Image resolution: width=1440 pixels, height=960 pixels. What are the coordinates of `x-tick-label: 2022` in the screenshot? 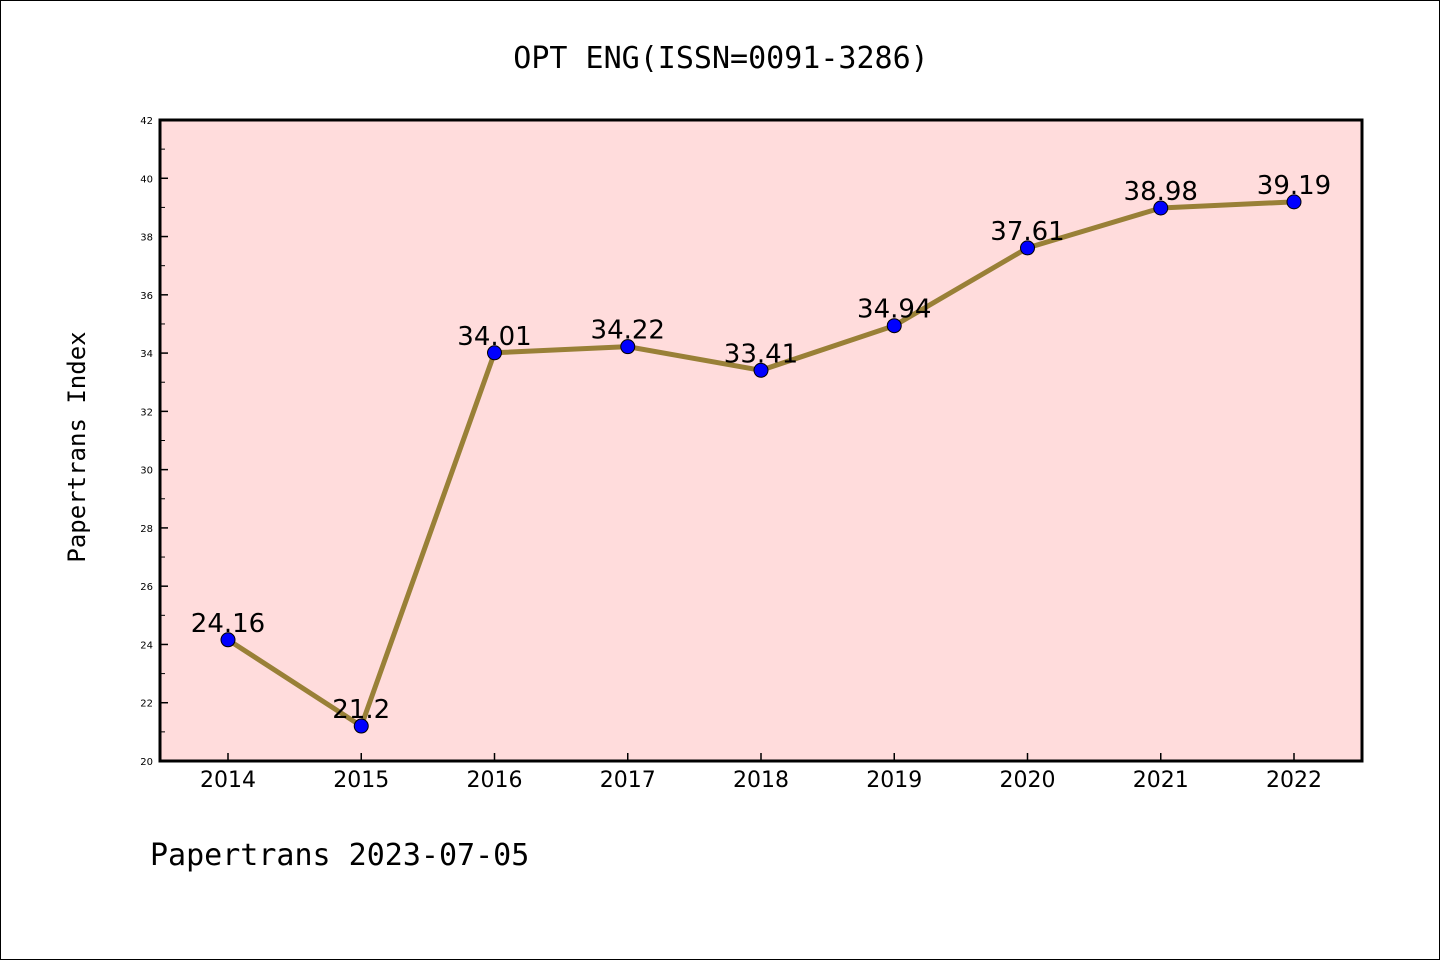 It's located at (1294, 780).